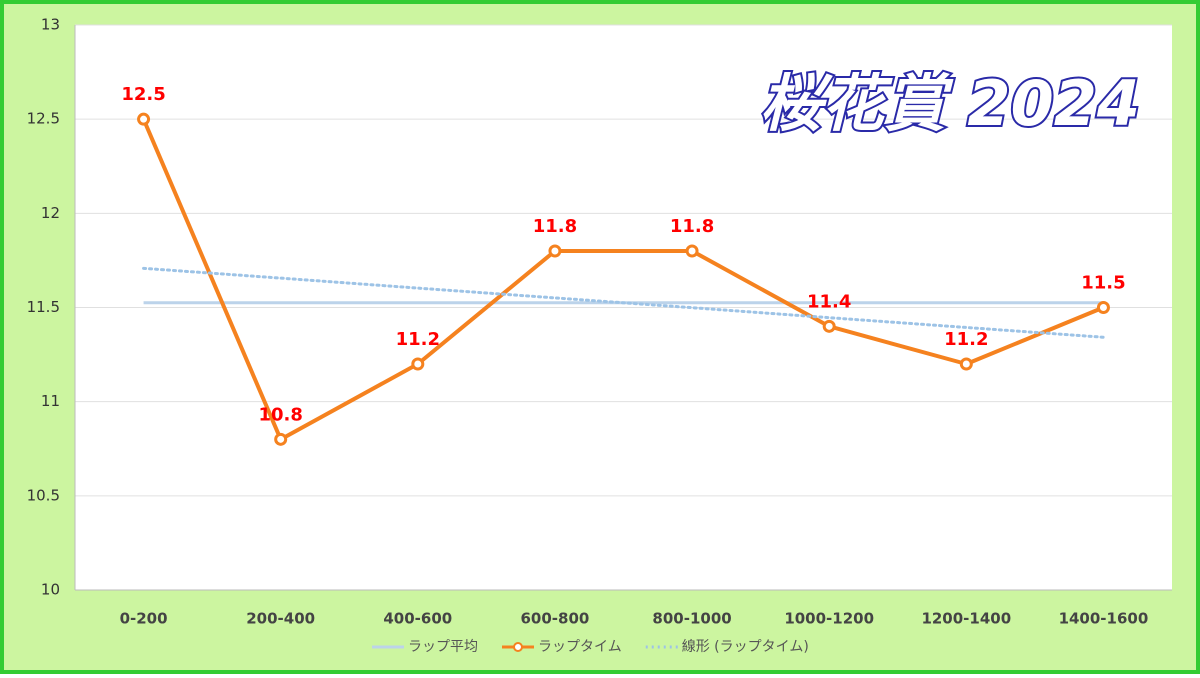  Describe the element at coordinates (580, 647) in the screenshot. I see `legend-label: ラップタイム` at that location.